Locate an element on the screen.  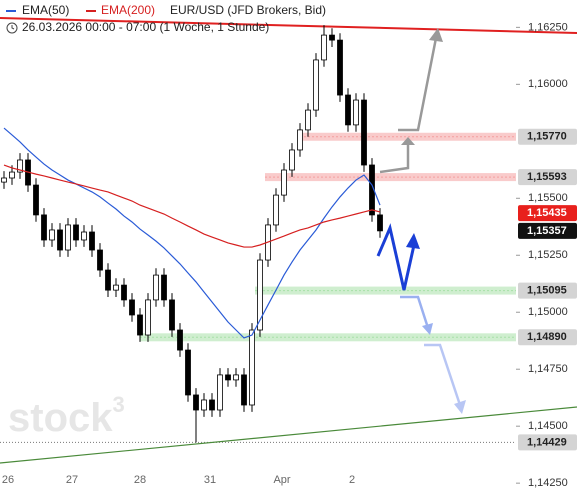
blue-arrowhead is located at coordinates (413, 241).